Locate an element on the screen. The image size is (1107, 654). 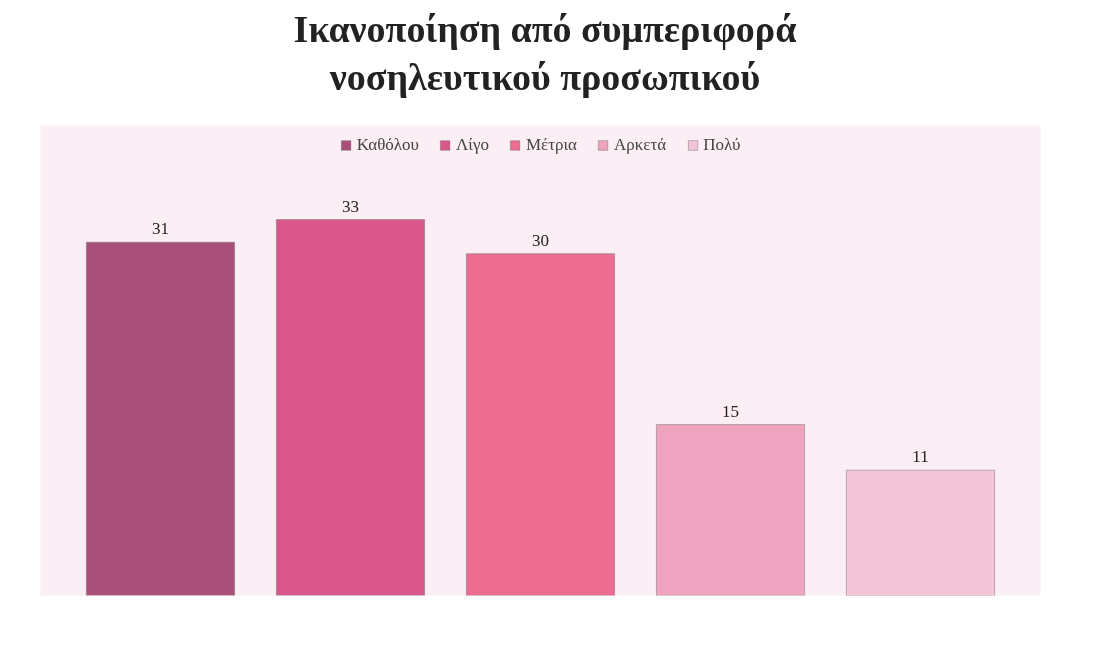
legend-label: Πολύ is located at coordinates (722, 145).